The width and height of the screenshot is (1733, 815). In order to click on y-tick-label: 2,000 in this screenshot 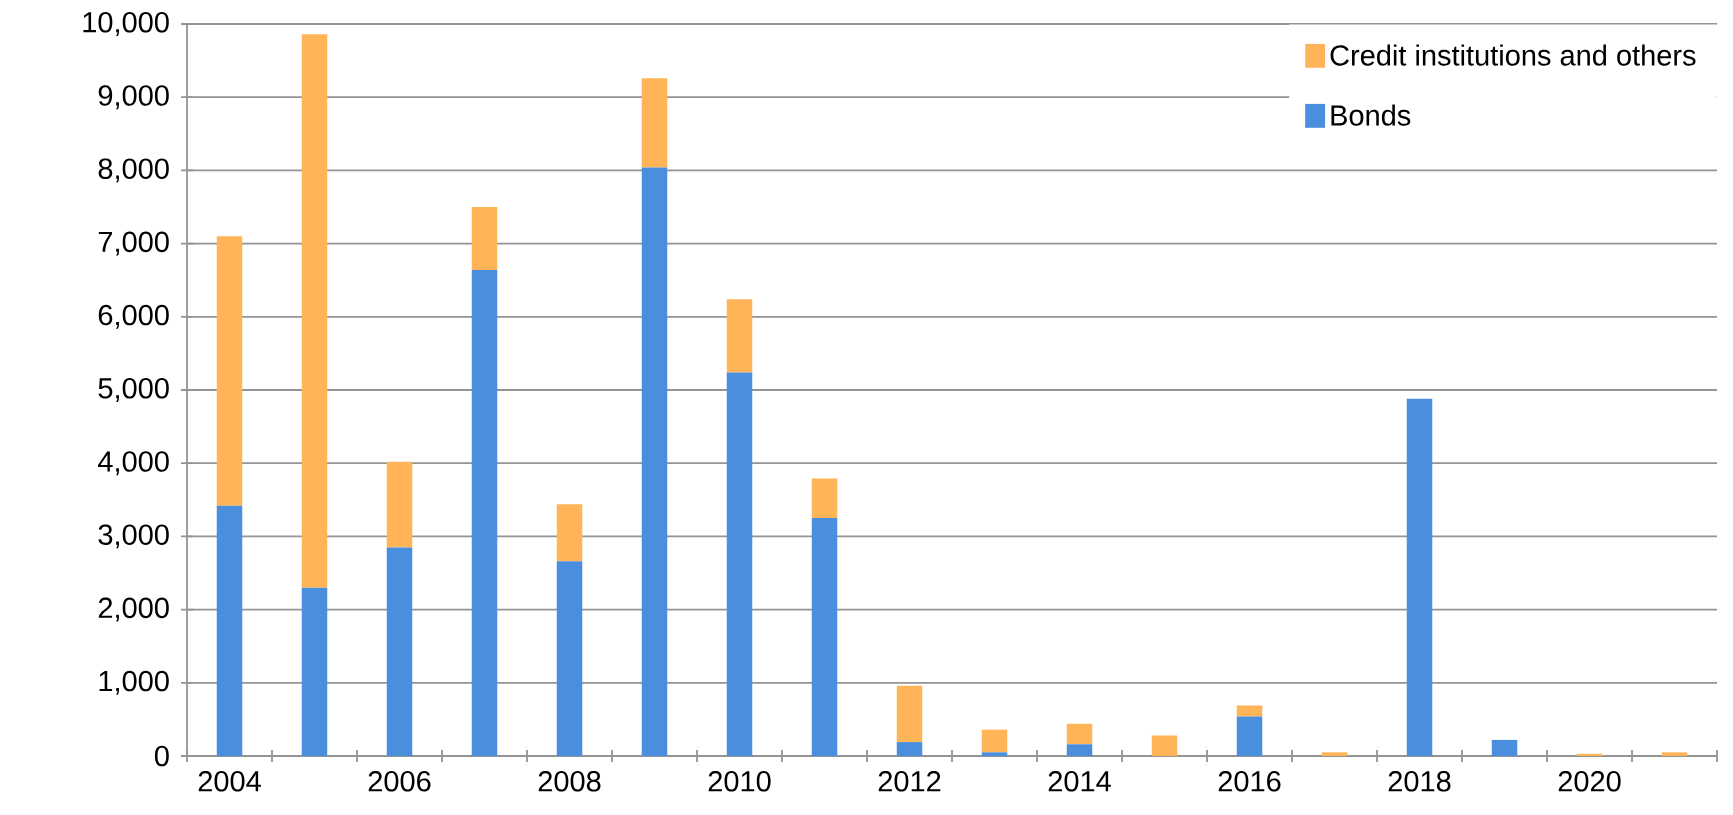, I will do `click(133, 609)`.